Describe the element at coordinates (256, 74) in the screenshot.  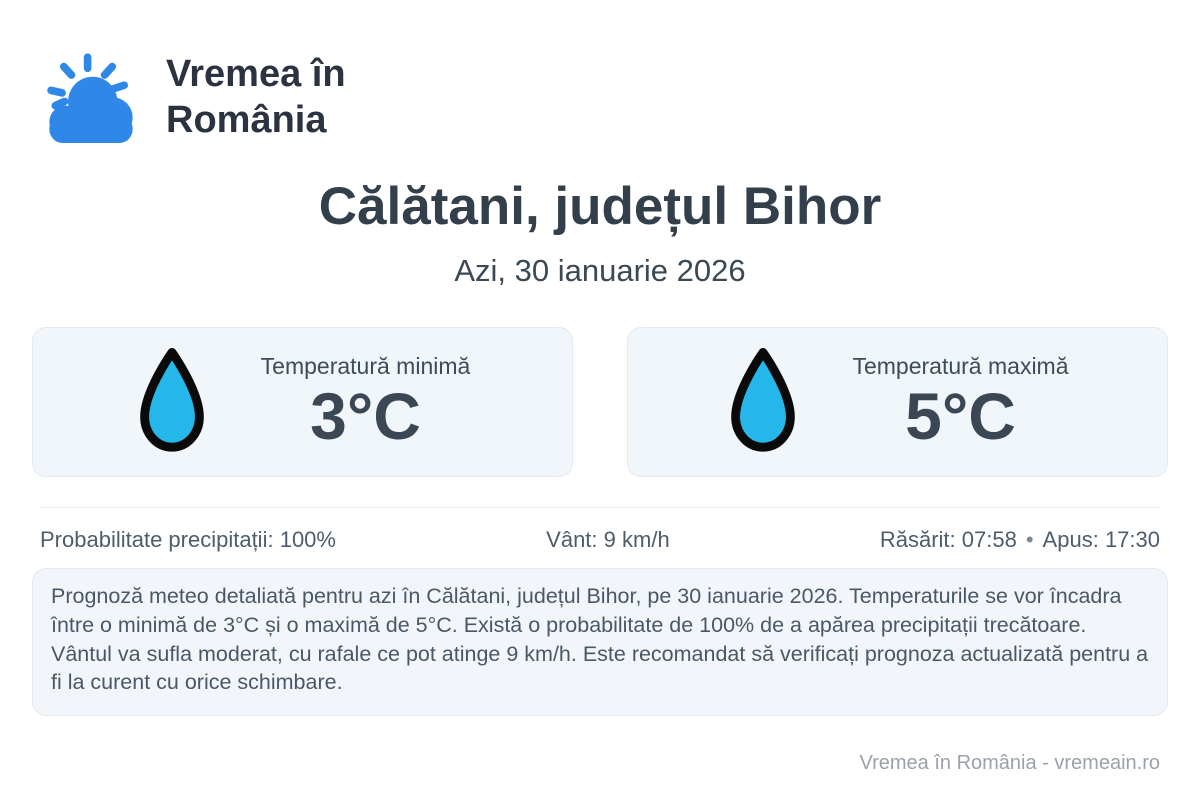
I see `brand-name-line1: Vremea în` at that location.